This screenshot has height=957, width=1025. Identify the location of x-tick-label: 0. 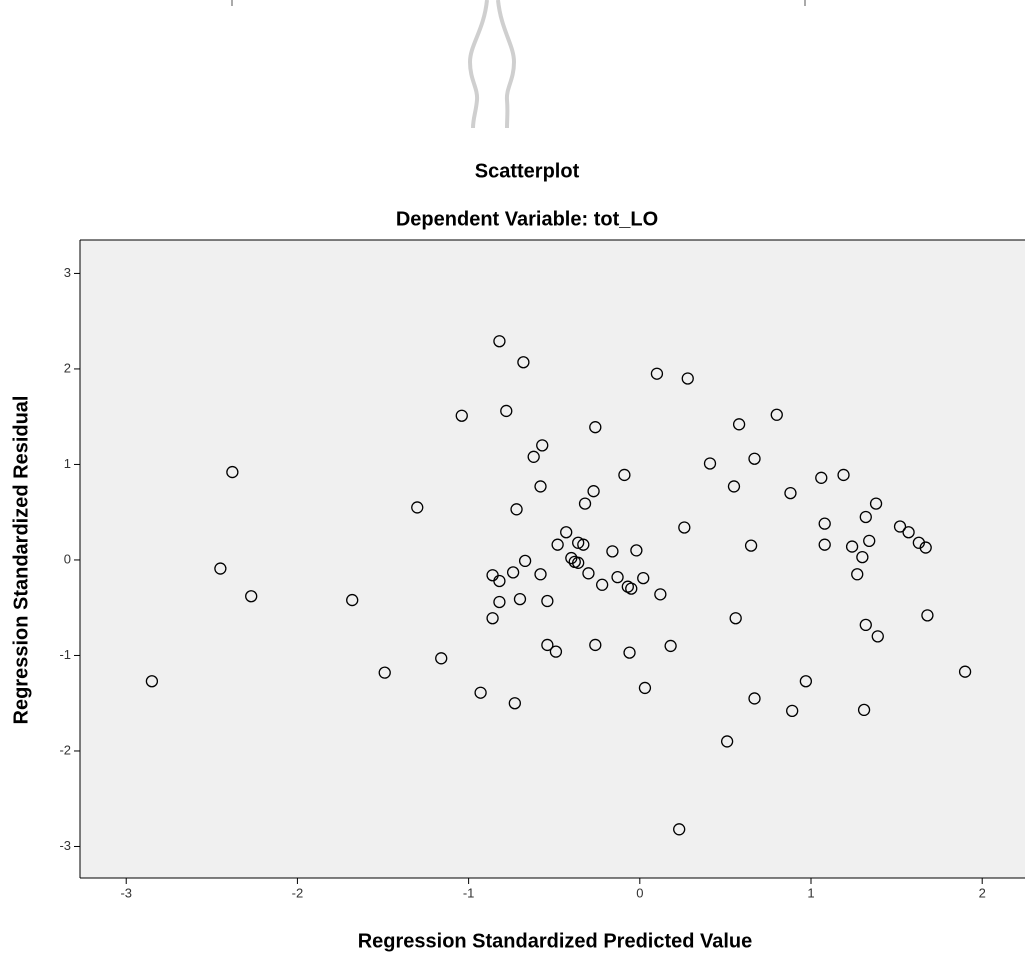
(639, 892).